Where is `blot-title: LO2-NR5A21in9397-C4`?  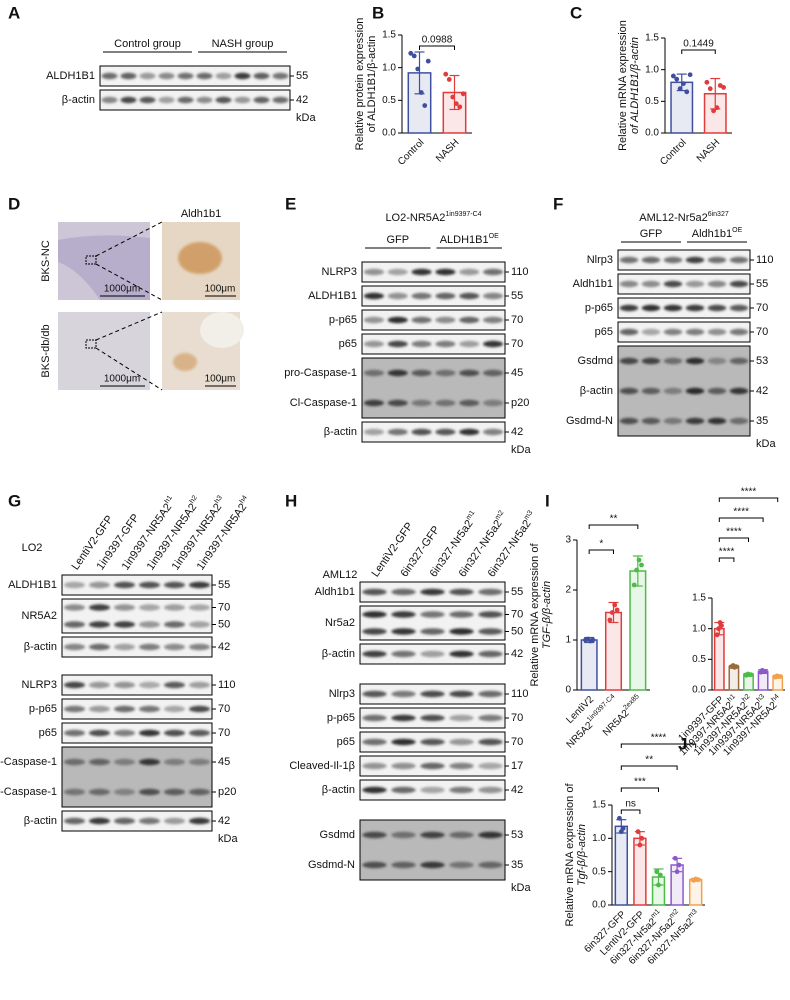
blot-title: LO2-NR5A21in9397-C4 is located at coordinates (433, 217).